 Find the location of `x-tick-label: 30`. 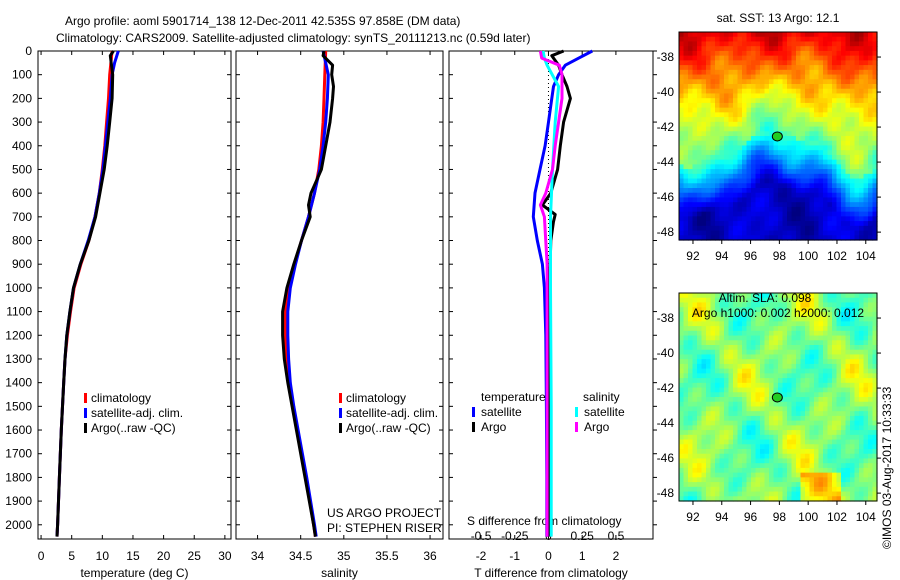

x-tick-label: 30 is located at coordinates (225, 556).